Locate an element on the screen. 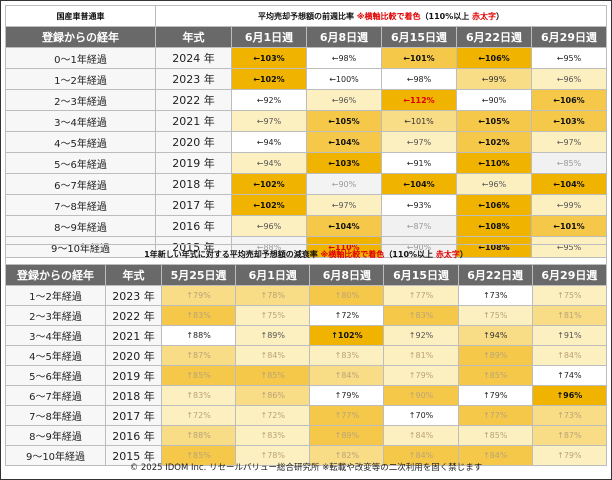 This screenshot has height=480, width=612. row-year-label: 2024 年 is located at coordinates (193, 58).